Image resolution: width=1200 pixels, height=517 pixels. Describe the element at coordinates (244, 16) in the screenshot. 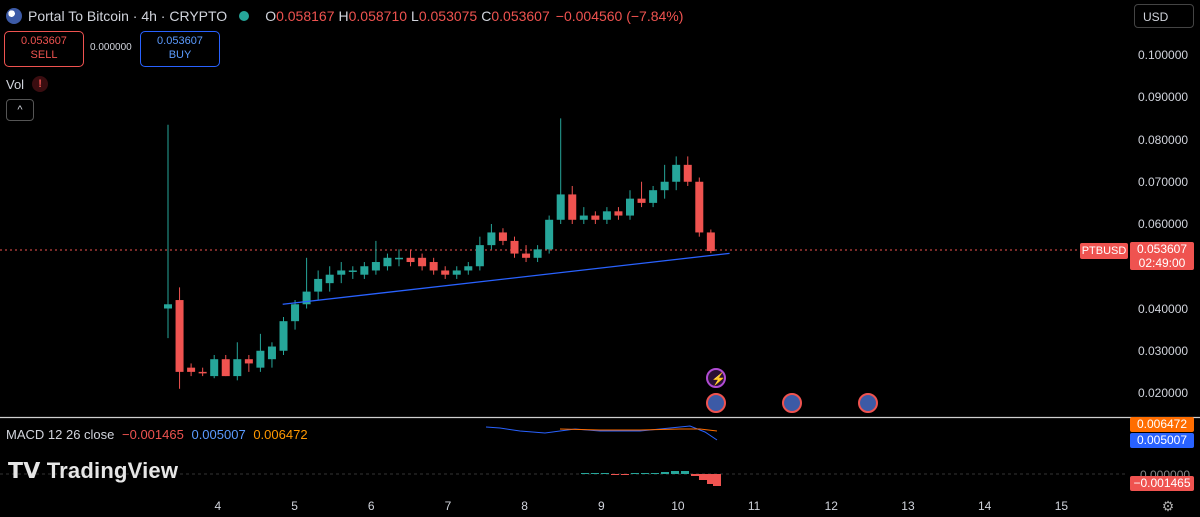

I see `market-status-dot-icon` at that location.